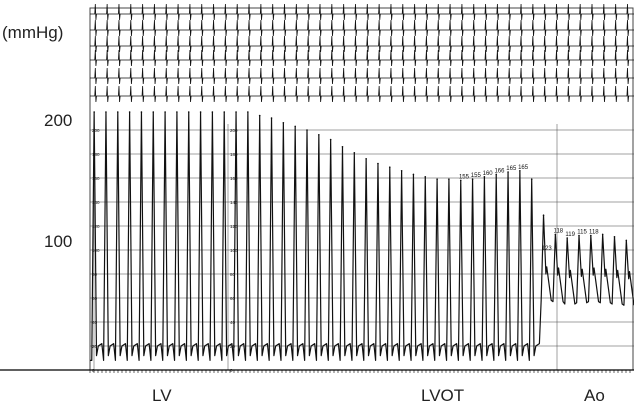 The width and height of the screenshot is (634, 408). Describe the element at coordinates (162, 395) in the screenshot. I see `region-label-lv: LV` at that location.